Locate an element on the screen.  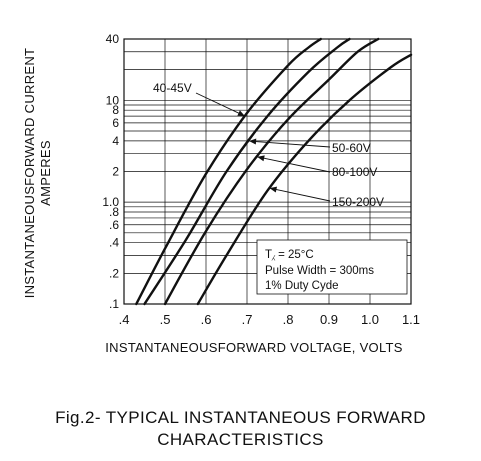
x-tick-label: 1.1 is located at coordinates (411, 319).